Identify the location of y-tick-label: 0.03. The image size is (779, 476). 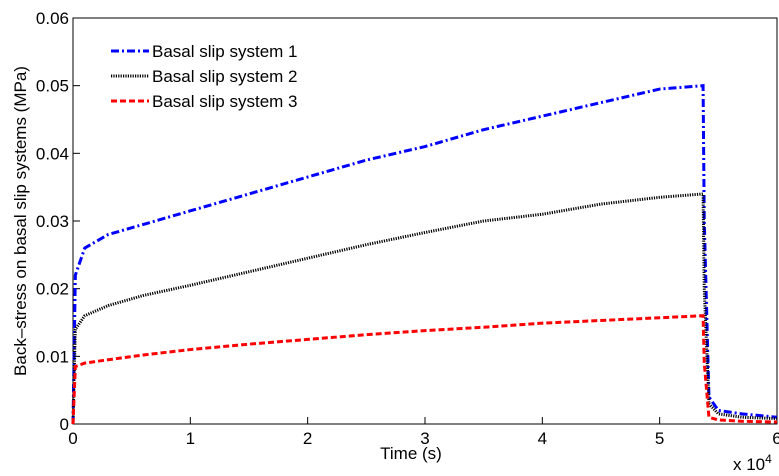
(52, 221).